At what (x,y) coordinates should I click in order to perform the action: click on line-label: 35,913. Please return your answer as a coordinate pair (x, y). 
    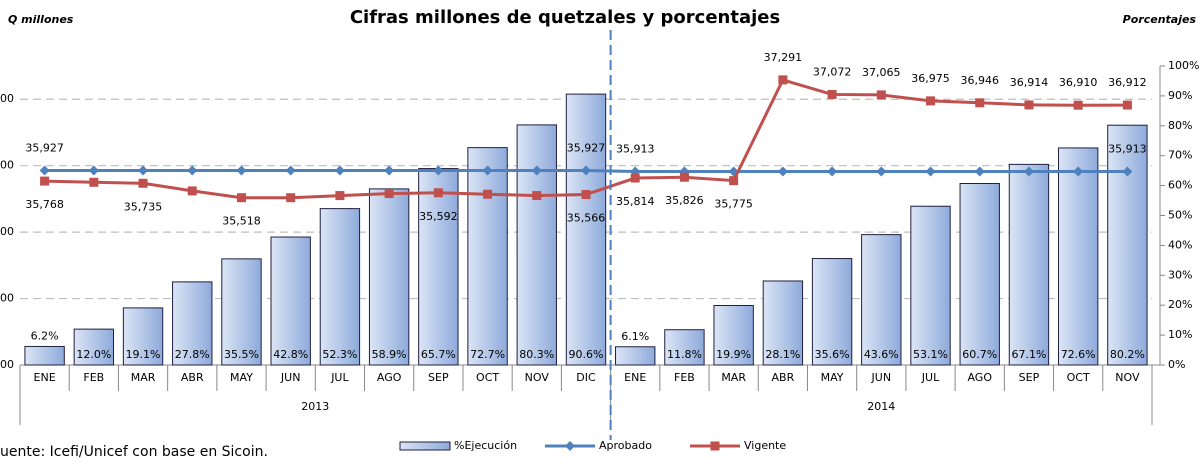
    Looking at the image, I should click on (1127, 148).